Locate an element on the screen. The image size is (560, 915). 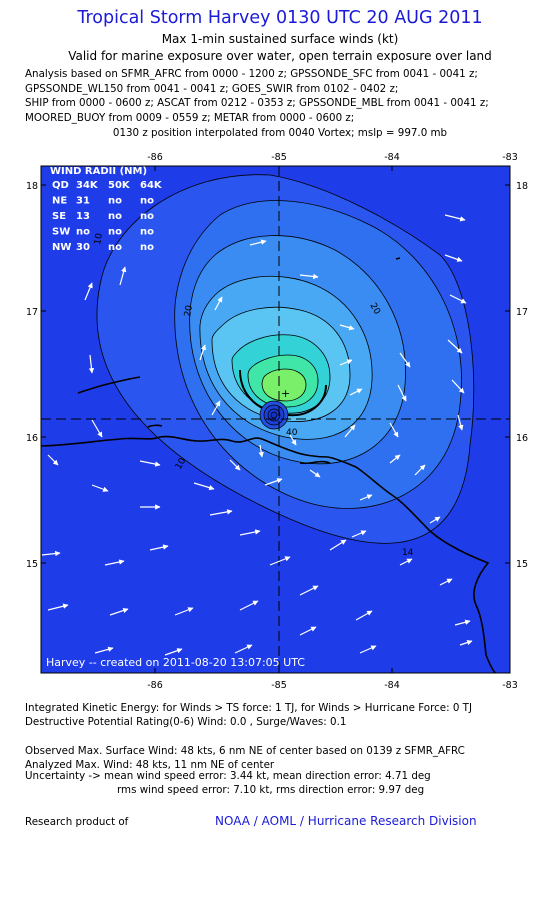
coast-segment is located at coordinates (315, 462).